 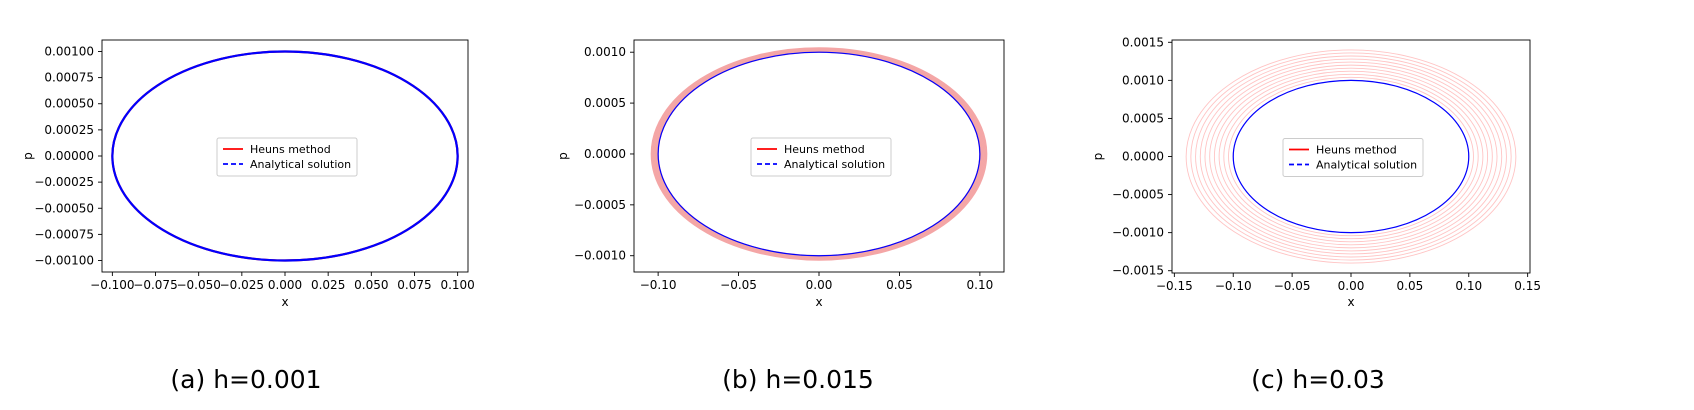 What do you see at coordinates (242, 285) in the screenshot?
I see `x-tick-label: −0.025` at bounding box center [242, 285].